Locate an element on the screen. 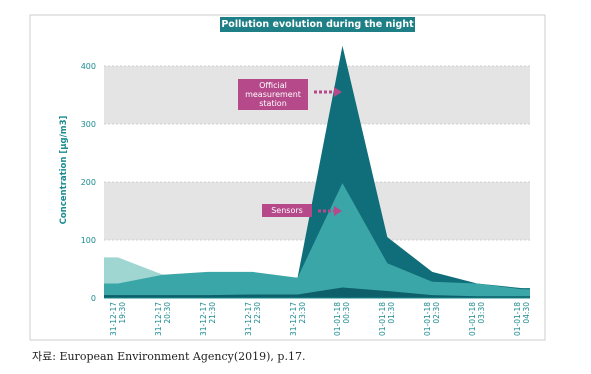  x-tick-label: 31-12-17 20:30 is located at coordinates (162, 319).